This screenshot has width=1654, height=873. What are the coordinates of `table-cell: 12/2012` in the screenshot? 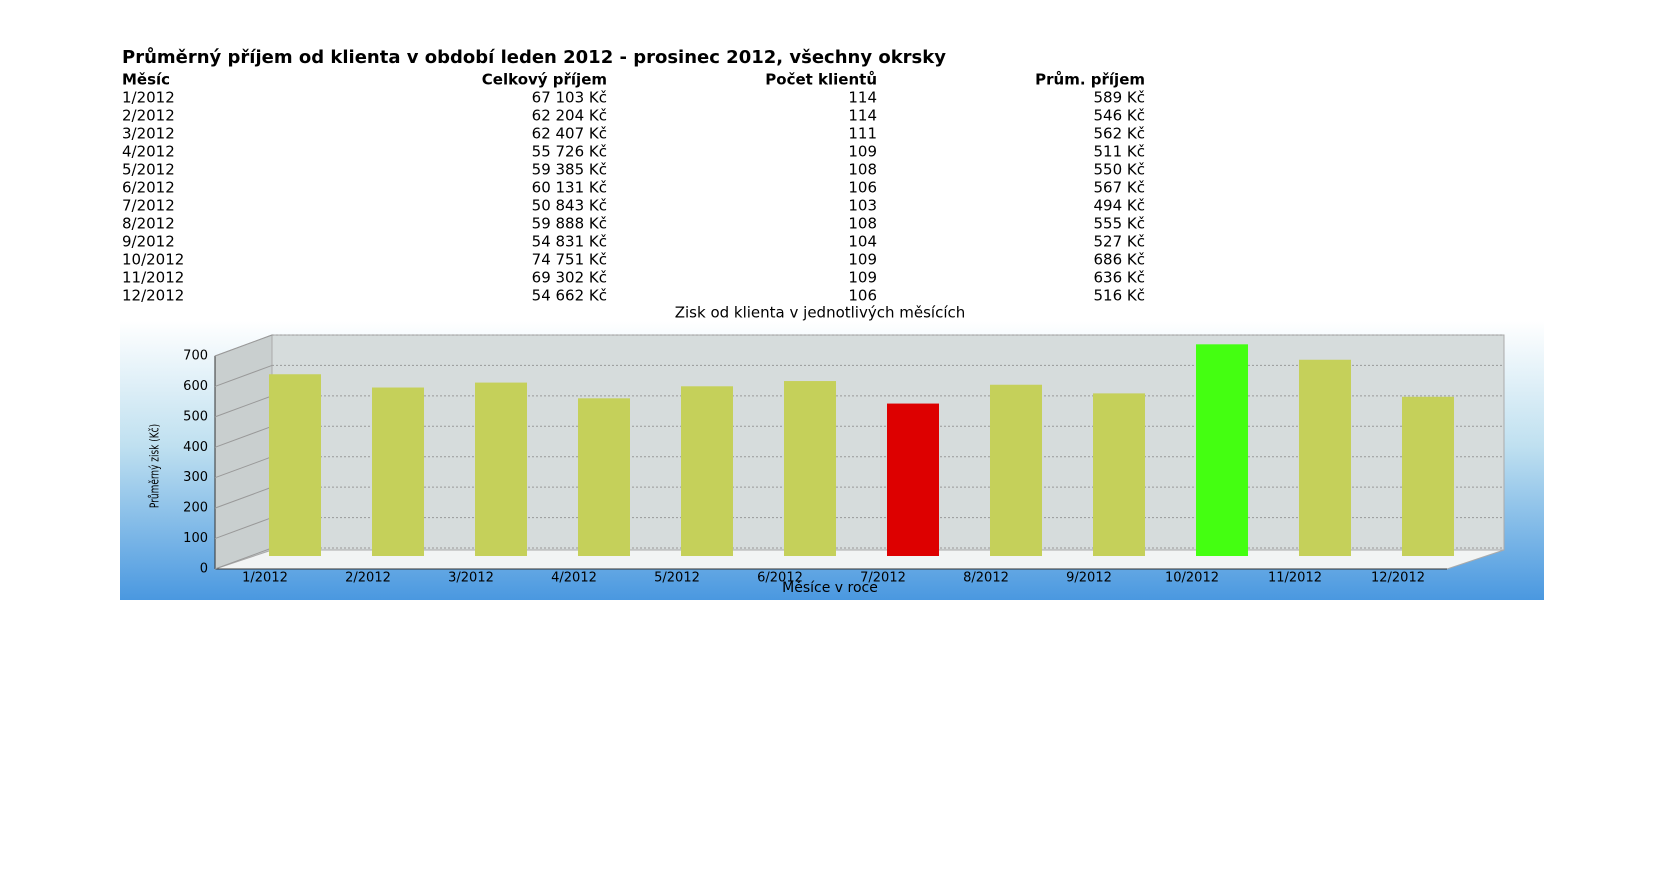 It's located at (153, 296).